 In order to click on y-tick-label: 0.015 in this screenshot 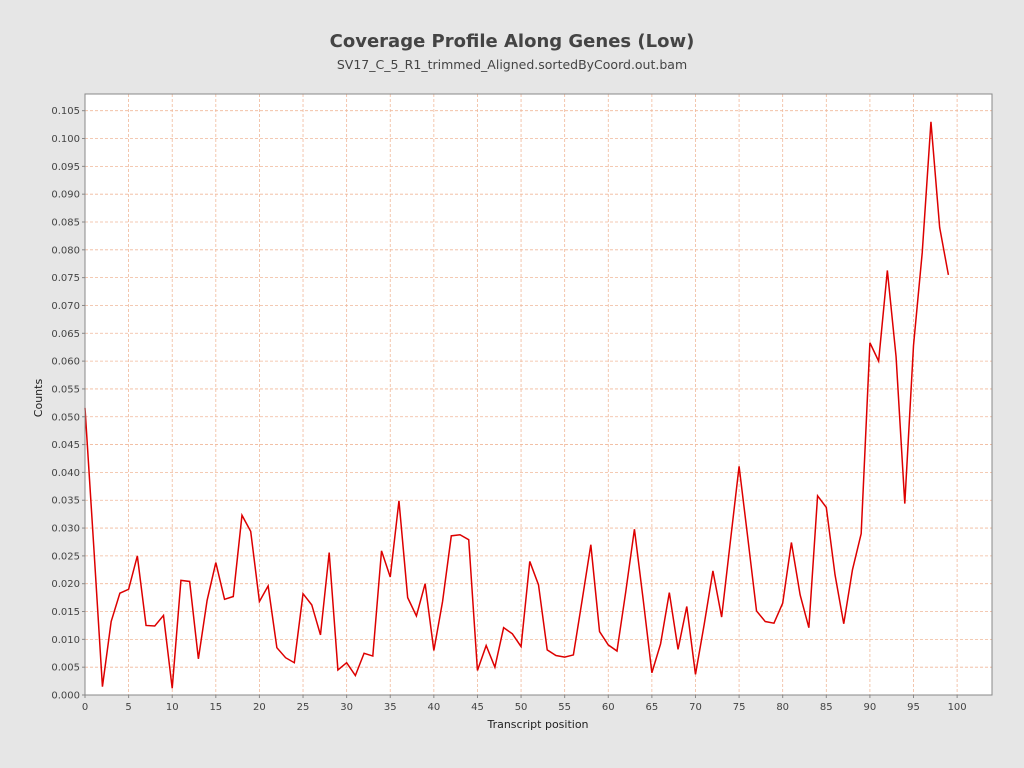, I will do `click(65, 612)`.